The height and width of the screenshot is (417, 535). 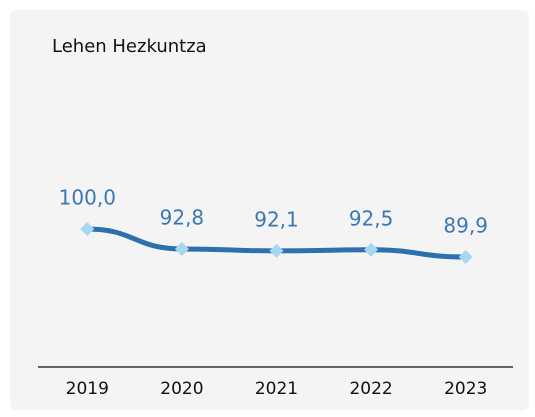 I want to click on data-label: 89,9, so click(x=465, y=226).